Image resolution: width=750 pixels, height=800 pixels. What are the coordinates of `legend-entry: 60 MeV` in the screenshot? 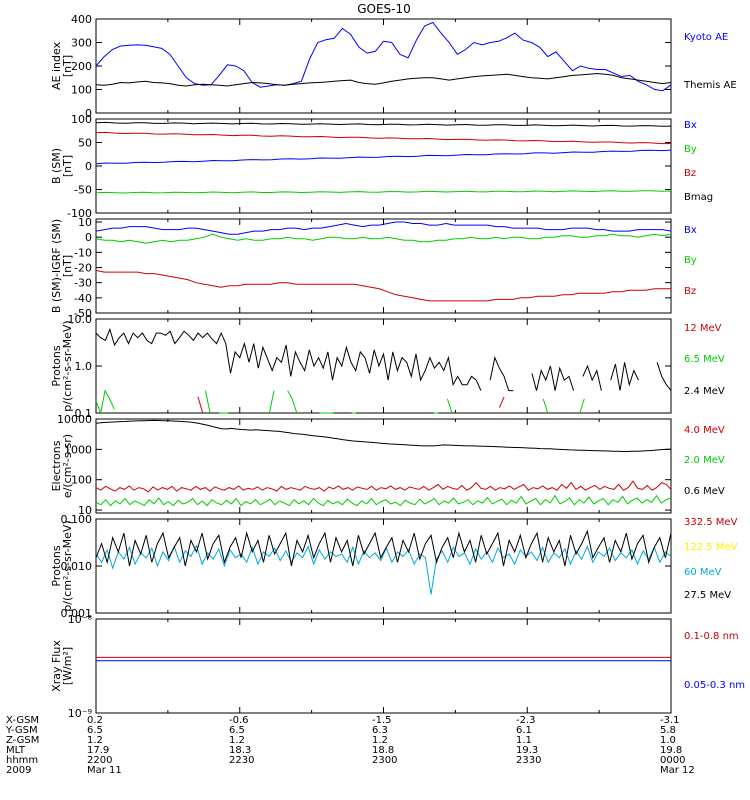 It's located at (703, 572).